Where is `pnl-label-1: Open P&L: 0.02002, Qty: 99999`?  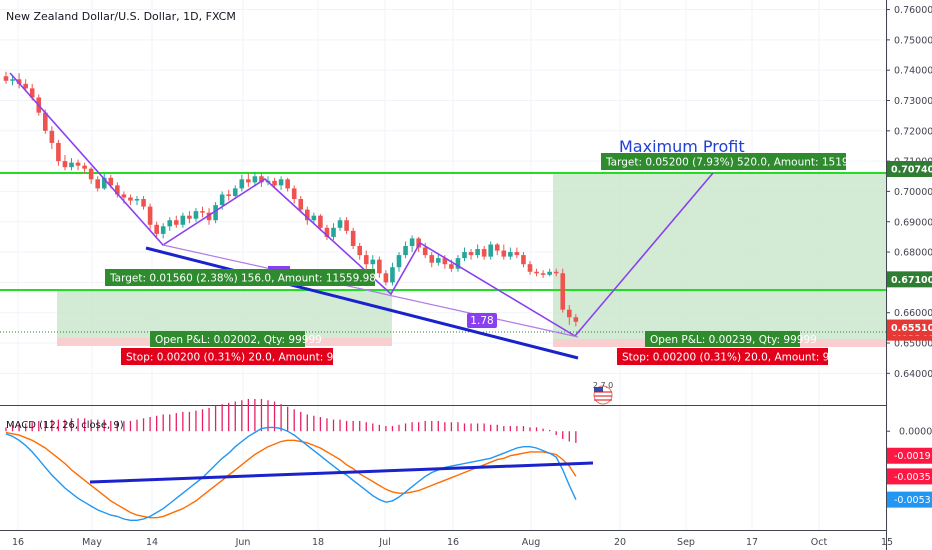 pnl-label-1: Open P&L: 0.02002, Qty: 99999 is located at coordinates (236, 339).